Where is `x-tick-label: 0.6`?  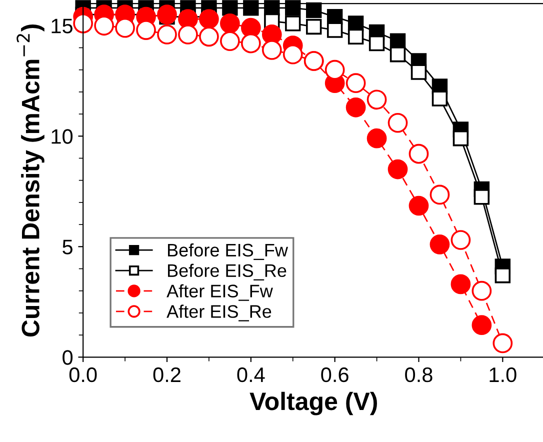 x-tick-label: 0.6 is located at coordinates (334, 374).